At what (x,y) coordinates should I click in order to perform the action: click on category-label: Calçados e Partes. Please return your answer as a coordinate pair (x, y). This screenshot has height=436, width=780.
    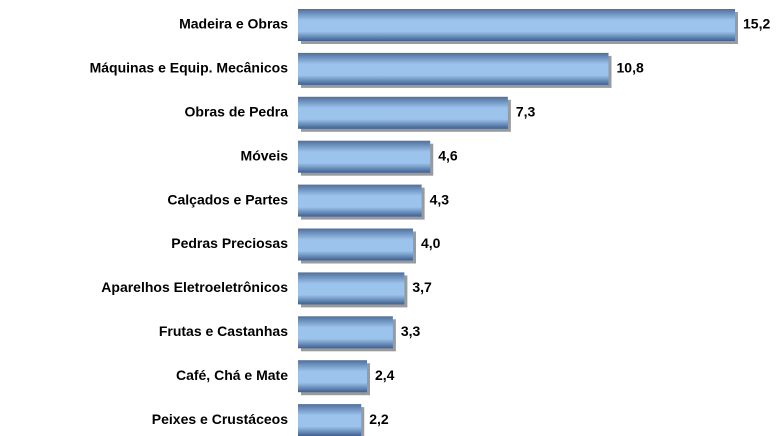
    Looking at the image, I should click on (227, 199).